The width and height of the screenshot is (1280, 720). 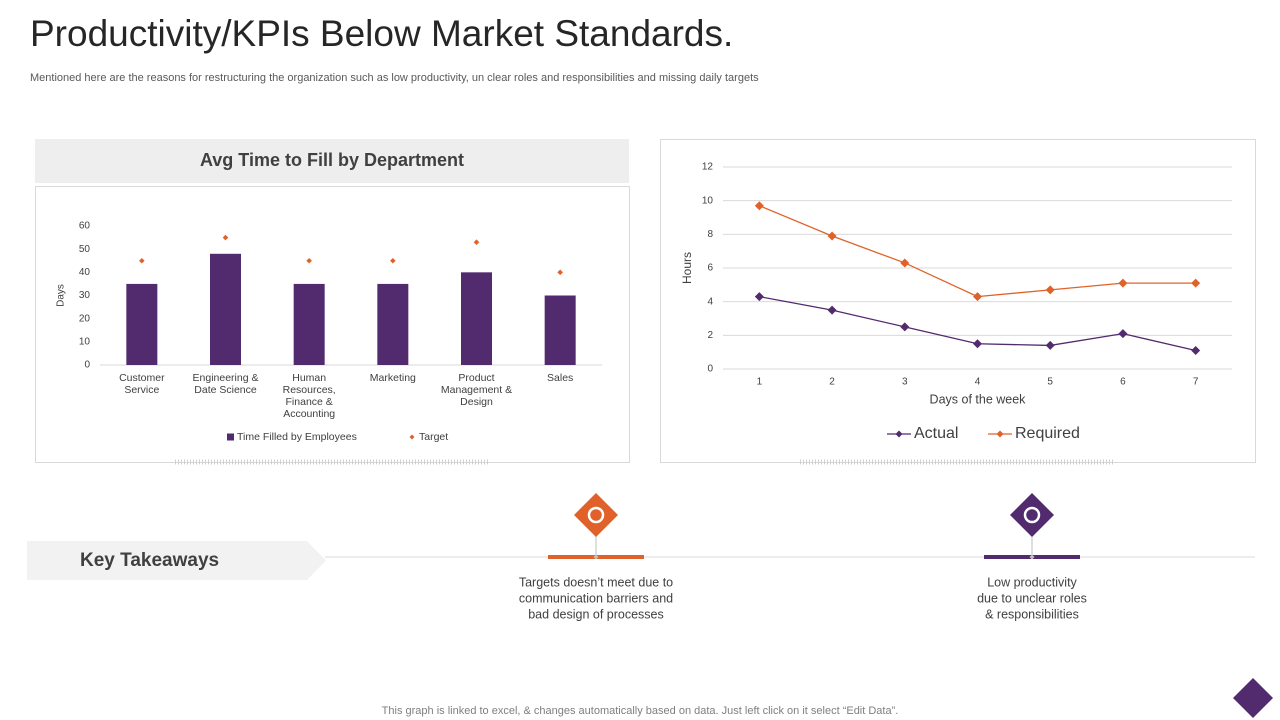 What do you see at coordinates (710, 301) in the screenshot?
I see `y-tick-label: 4` at bounding box center [710, 301].